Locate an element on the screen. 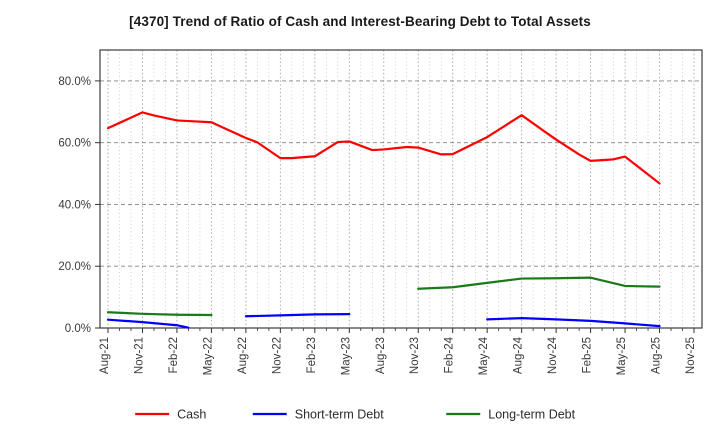  x-axis-tick-label: Nov-25 is located at coordinates (691, 355).